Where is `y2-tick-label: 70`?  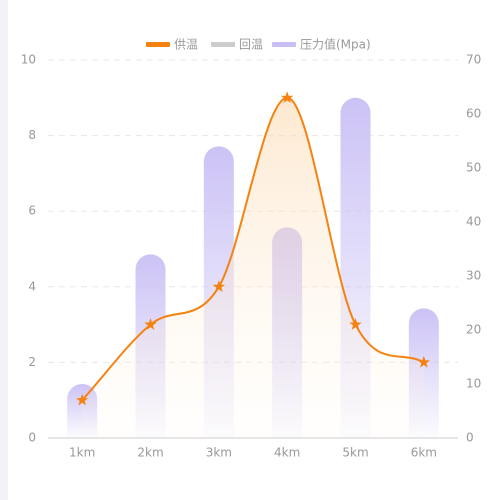 y2-tick-label: 70 is located at coordinates (473, 60).